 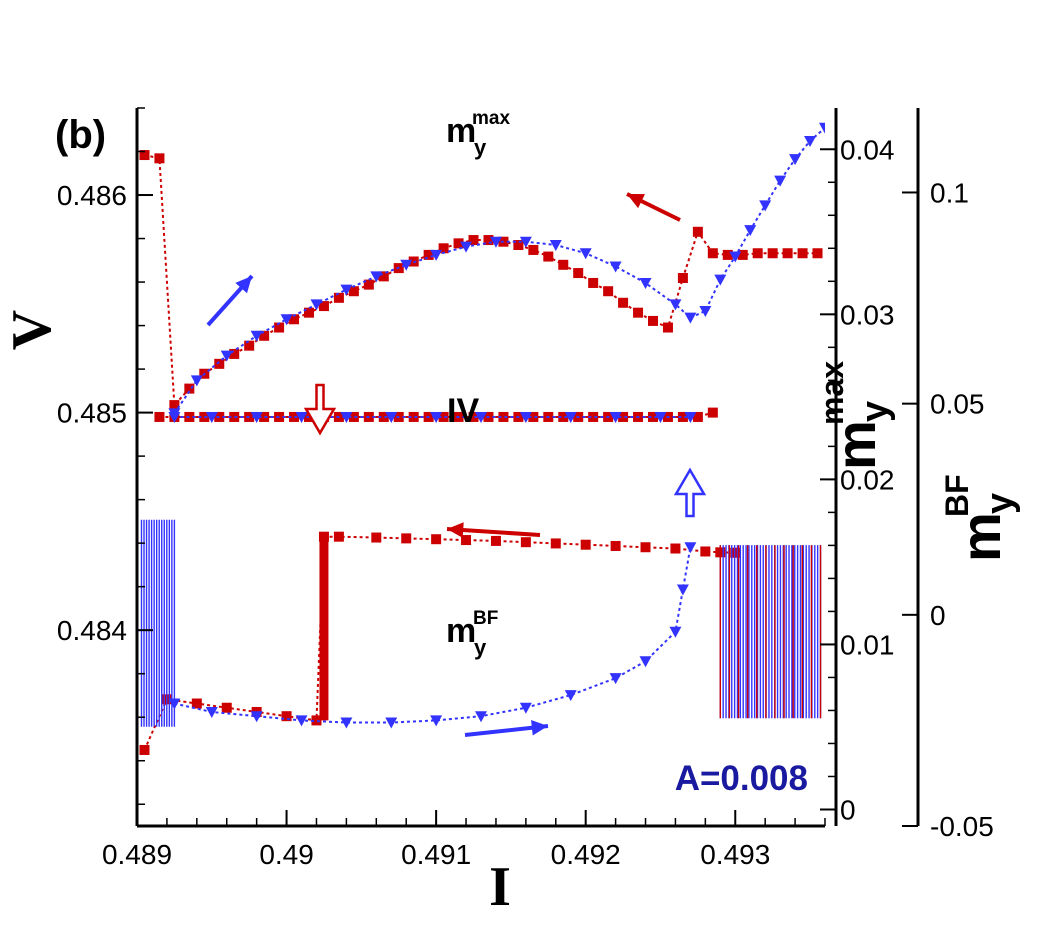 I want to click on y-tick-label: 0.486, so click(x=92, y=195).